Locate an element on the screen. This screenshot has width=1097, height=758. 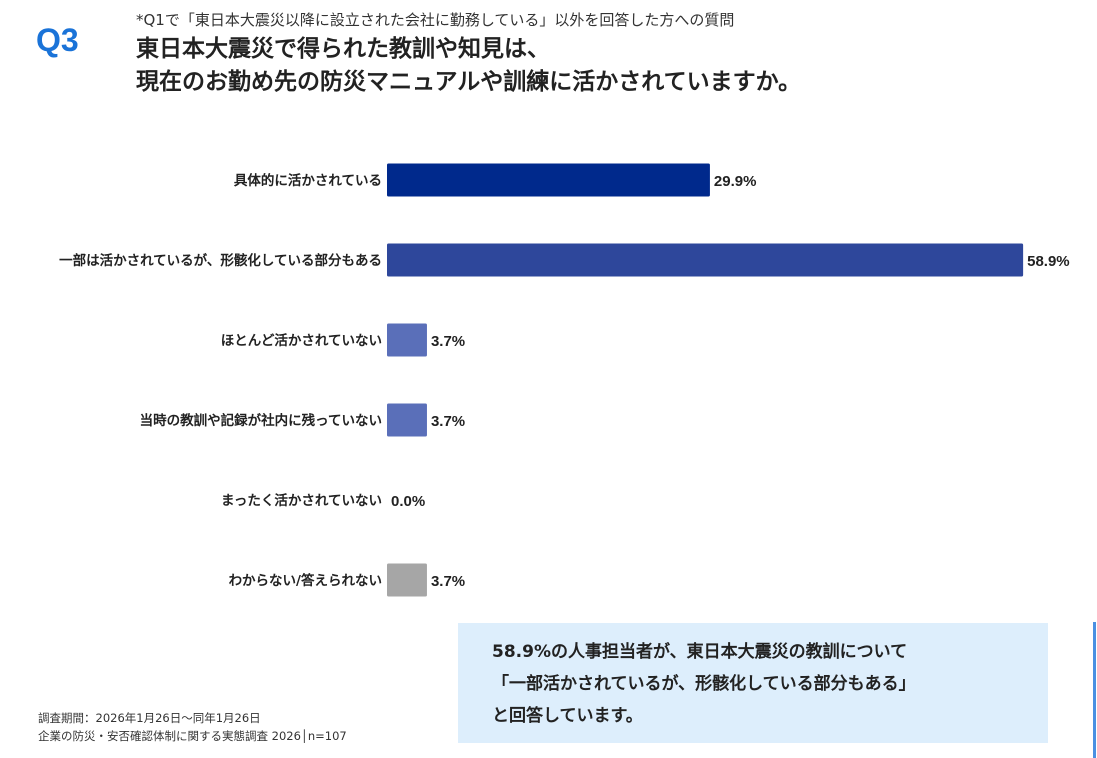
side-accent-line is located at coordinates (1094, 690).